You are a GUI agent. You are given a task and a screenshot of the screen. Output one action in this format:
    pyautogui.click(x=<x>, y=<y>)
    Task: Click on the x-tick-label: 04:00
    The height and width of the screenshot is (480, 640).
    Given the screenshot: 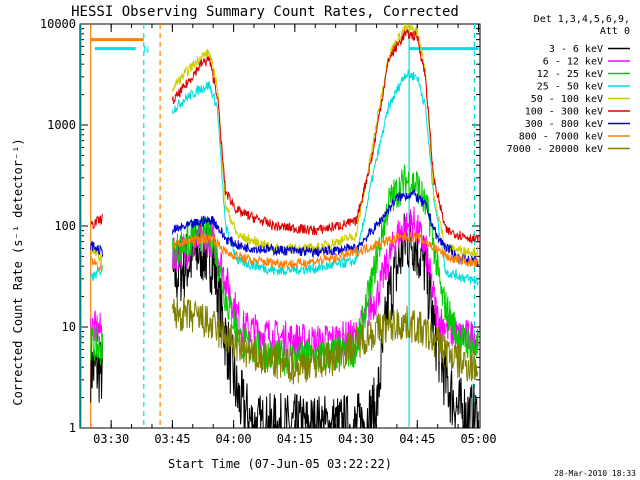 What is the action you would take?
    pyautogui.click(x=234, y=439)
    